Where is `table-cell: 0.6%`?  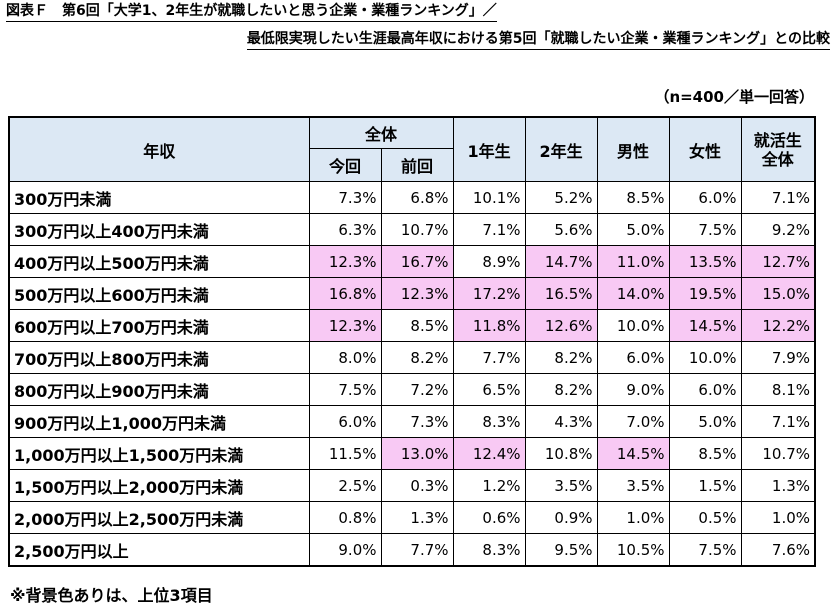 table-cell: 0.6% is located at coordinates (489, 517).